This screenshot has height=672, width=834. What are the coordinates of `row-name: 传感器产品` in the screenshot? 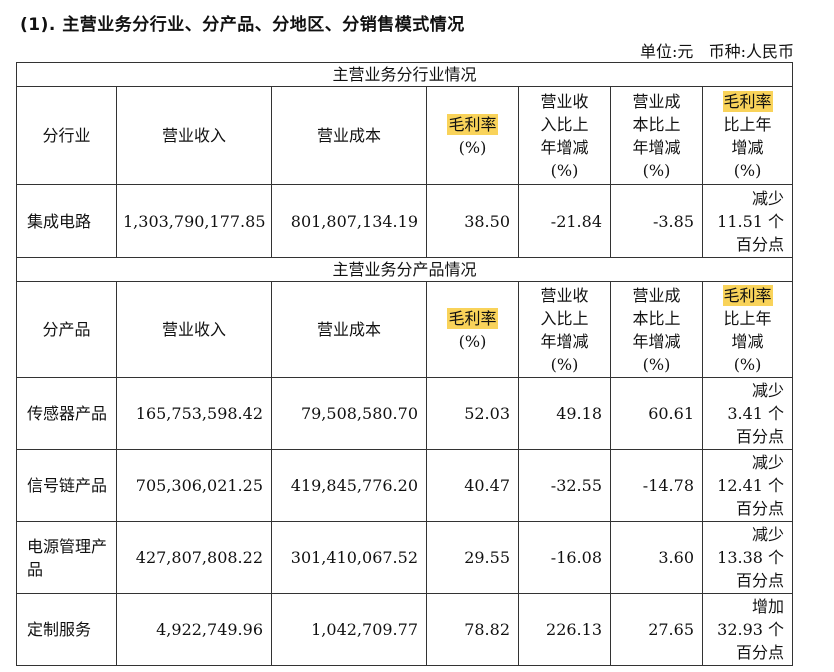 It's located at (66, 413).